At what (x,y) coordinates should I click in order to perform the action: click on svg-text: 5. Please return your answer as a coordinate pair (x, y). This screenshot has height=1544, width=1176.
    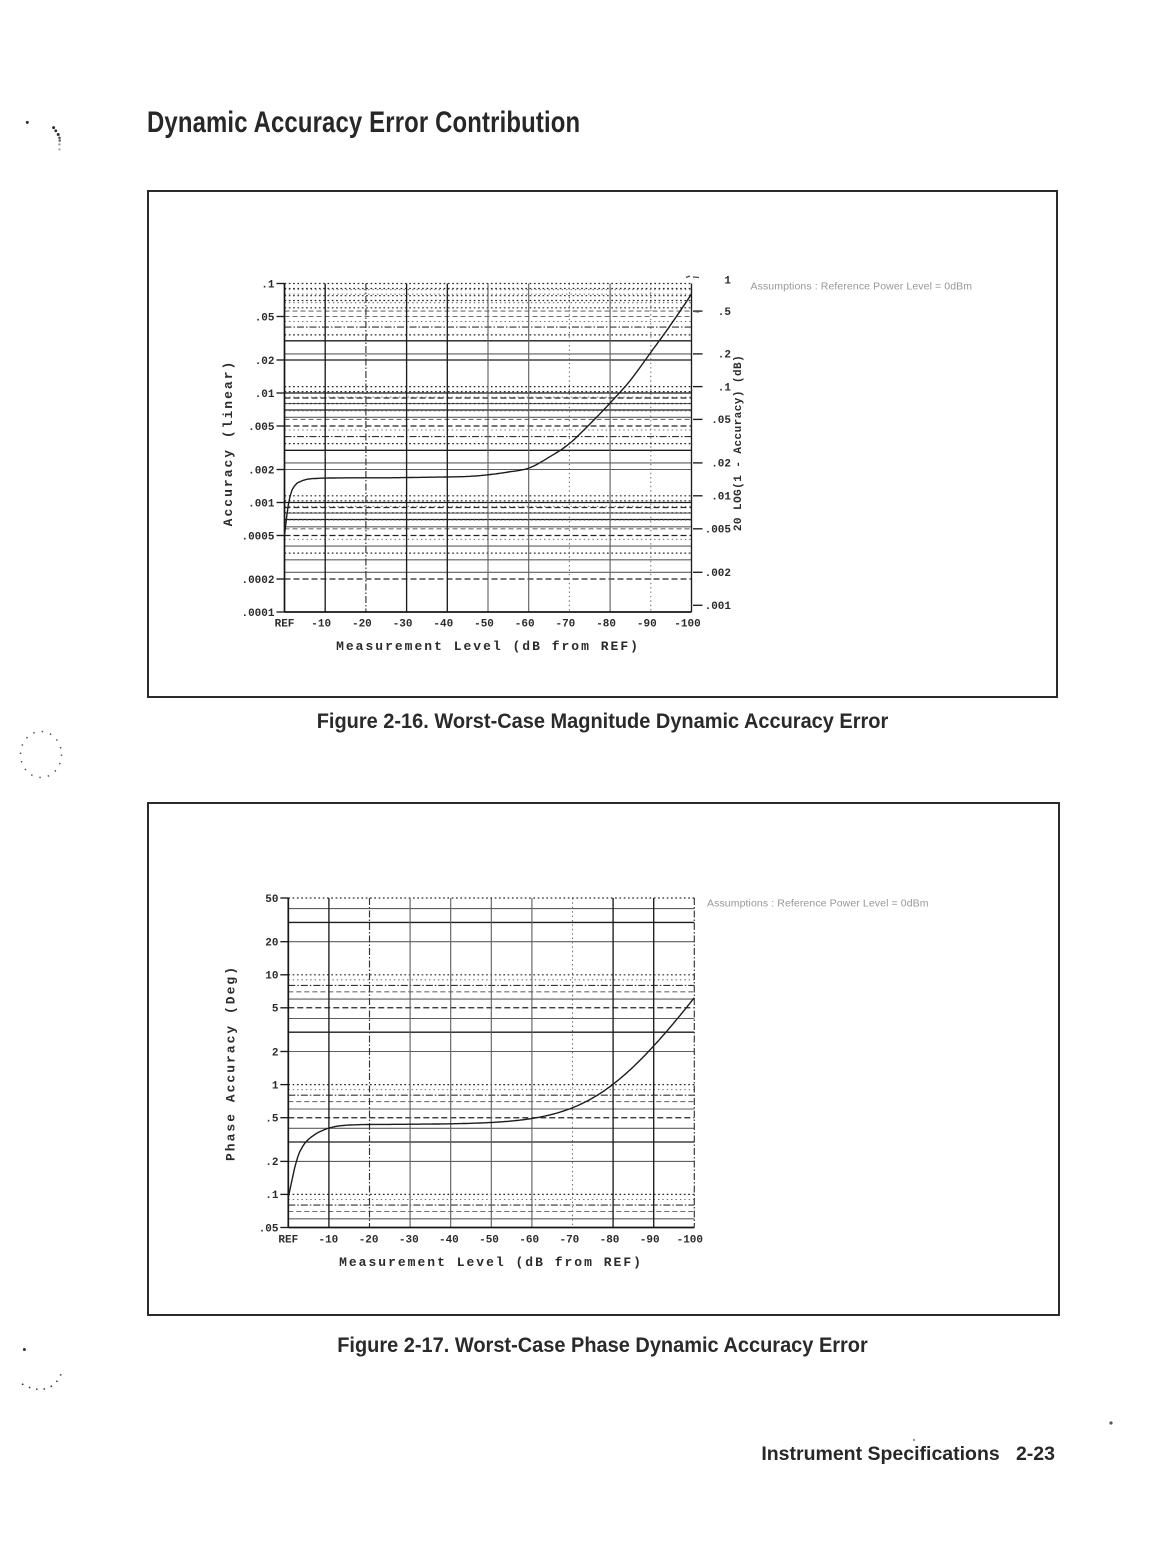
    Looking at the image, I should click on (275, 1010).